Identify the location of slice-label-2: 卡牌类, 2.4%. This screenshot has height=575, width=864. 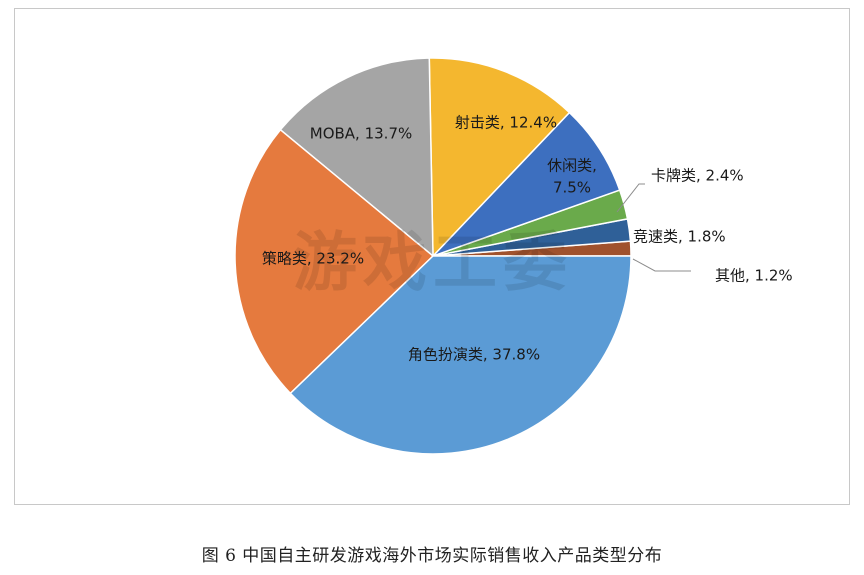
(697, 176).